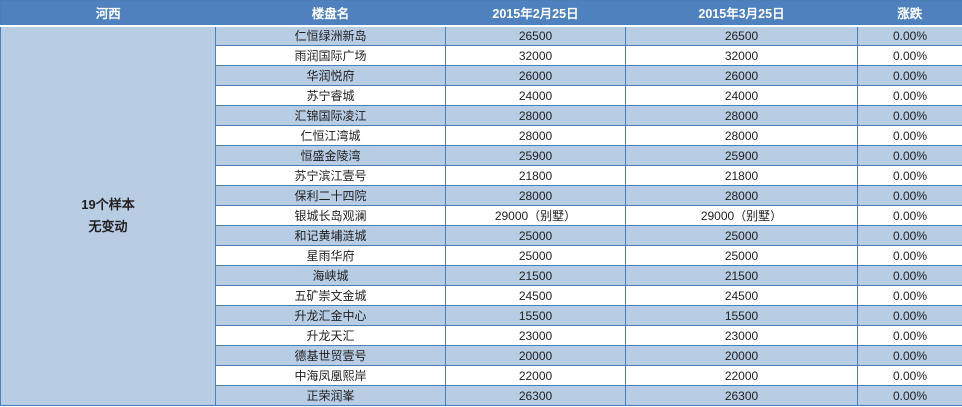  I want to click on property-name-cell: 德基世贸壹号, so click(330, 355).